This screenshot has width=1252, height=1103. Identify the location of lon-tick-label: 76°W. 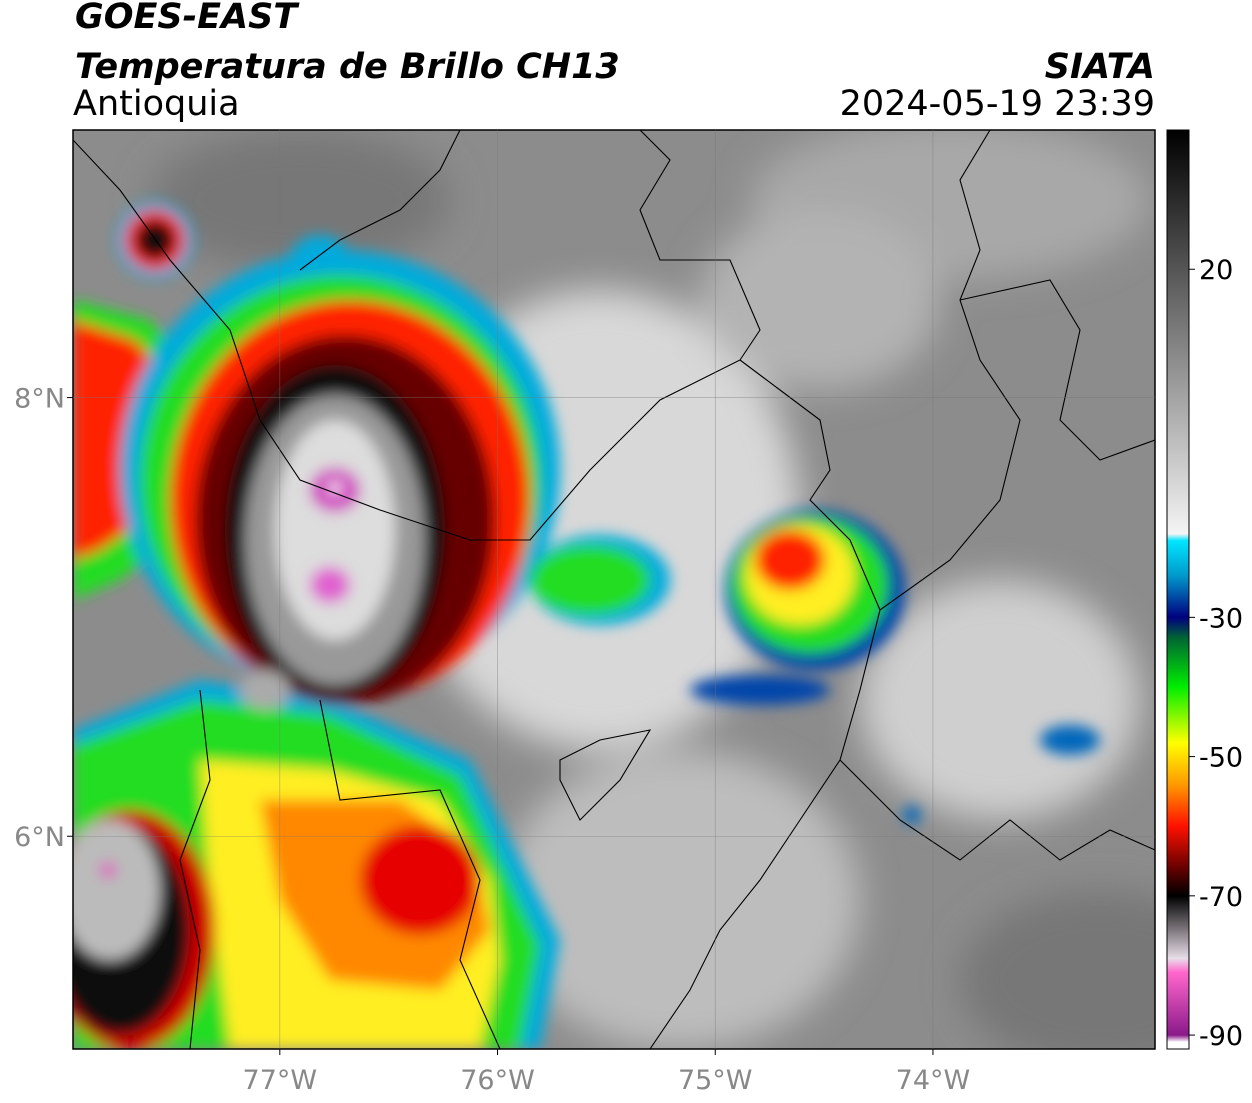
(497, 1080).